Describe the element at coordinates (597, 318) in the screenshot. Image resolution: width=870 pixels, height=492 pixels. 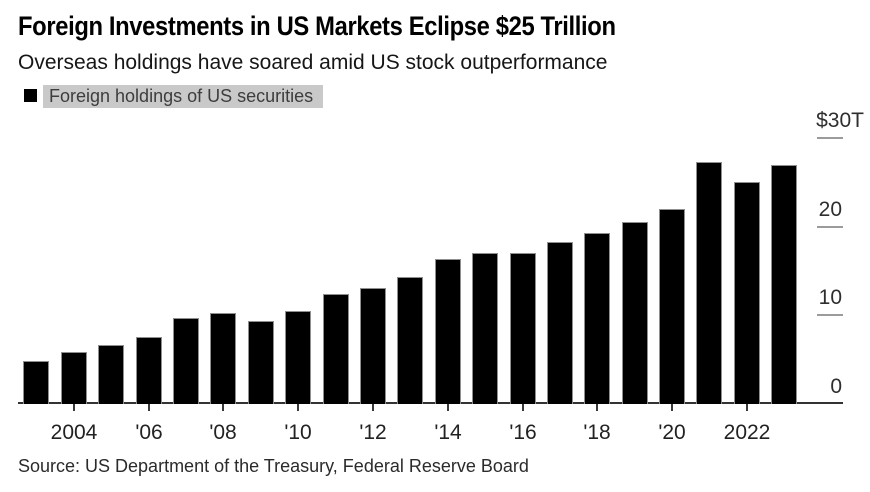
I see `bar-2018` at that location.